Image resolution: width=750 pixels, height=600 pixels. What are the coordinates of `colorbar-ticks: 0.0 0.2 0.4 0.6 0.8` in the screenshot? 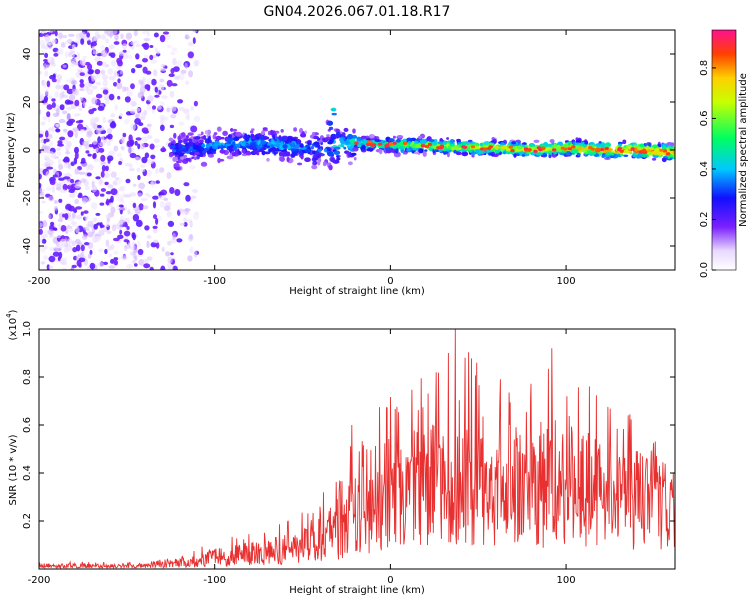 It's located at (707, 169).